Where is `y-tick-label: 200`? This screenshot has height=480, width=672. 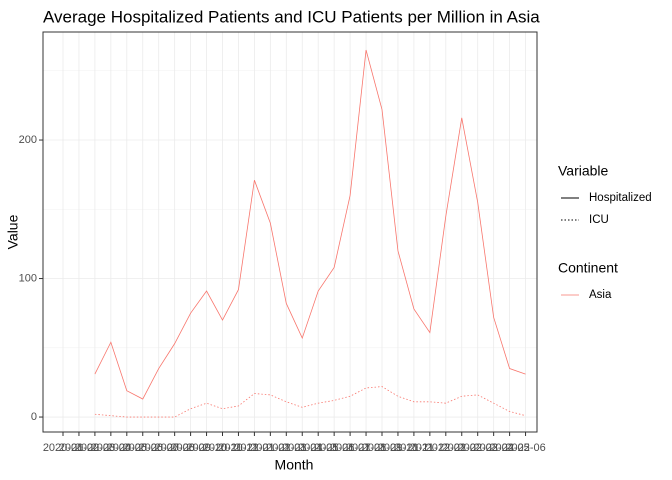 y-tick-label: 200 is located at coordinates (28, 140).